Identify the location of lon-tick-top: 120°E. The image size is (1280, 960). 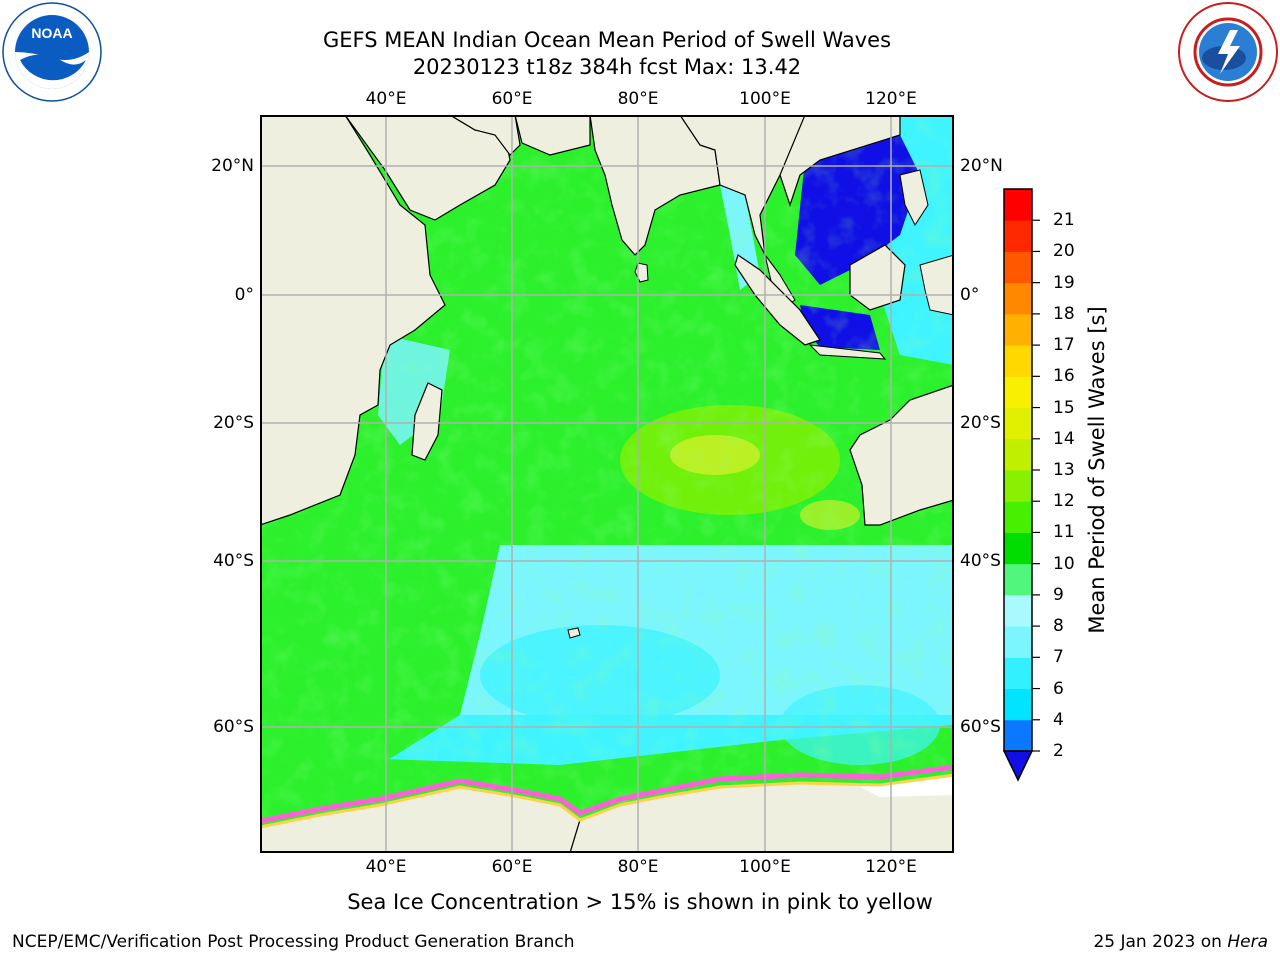
(891, 99).